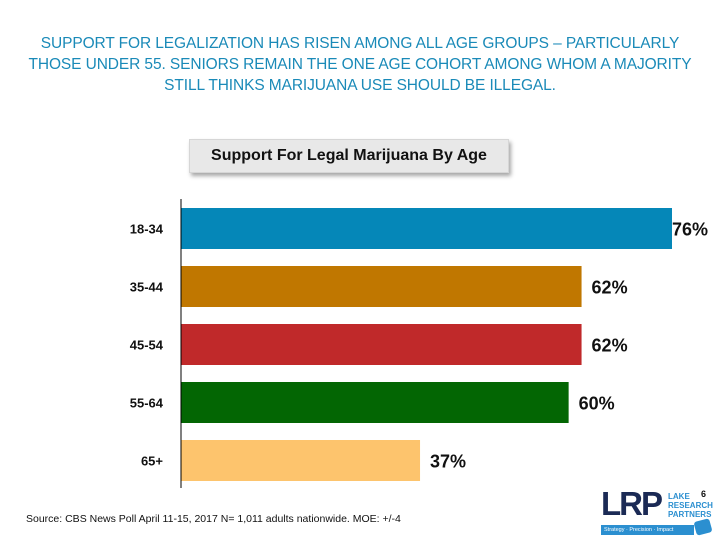 This screenshot has height=540, width=720. I want to click on puzzle-piece-icon, so click(703, 527).